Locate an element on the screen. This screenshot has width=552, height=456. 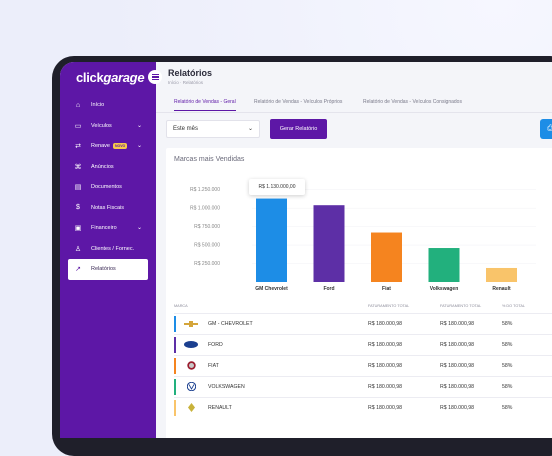
sidebar-item-clientes-fornec-: ♙ Clientes / Fornec. is located at coordinates (108, 249).